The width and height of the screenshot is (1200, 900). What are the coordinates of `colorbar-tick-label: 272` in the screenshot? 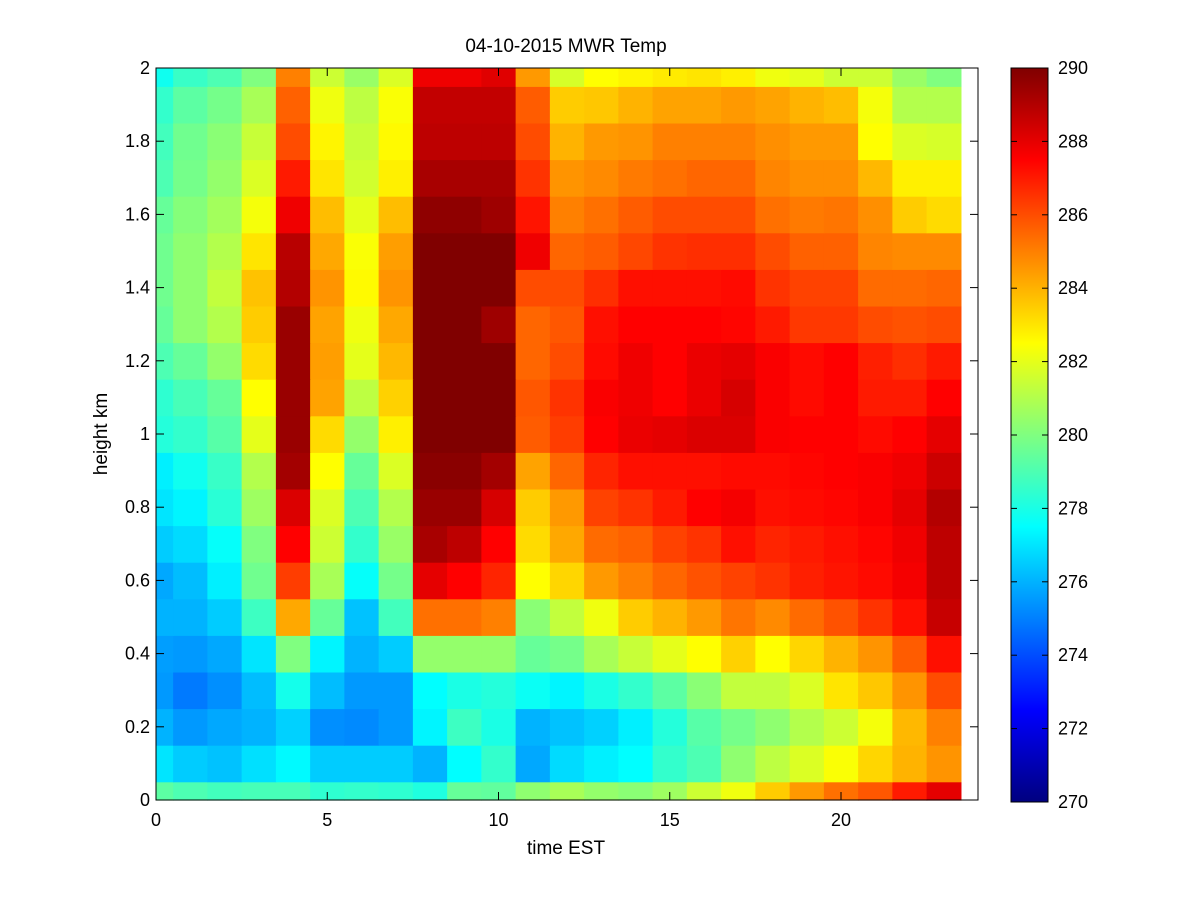 It's located at (1073, 729).